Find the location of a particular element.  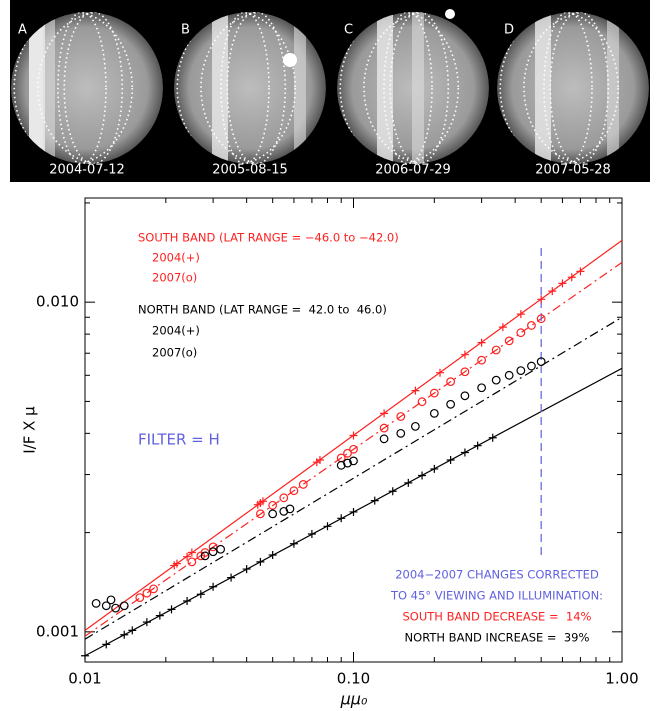

annotation: SOUTH BAND DECREASE = 14% is located at coordinates (497, 617).